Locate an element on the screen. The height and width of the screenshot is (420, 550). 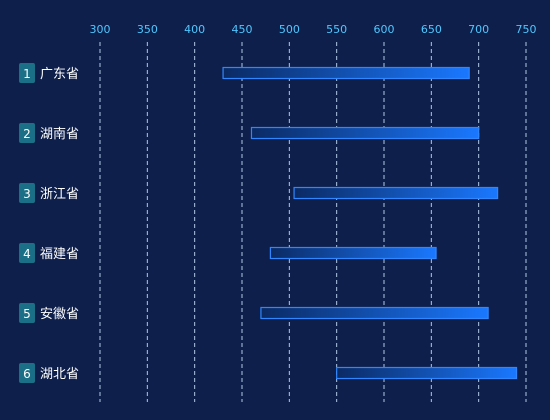
category-label: 广东省 is located at coordinates (59, 74).